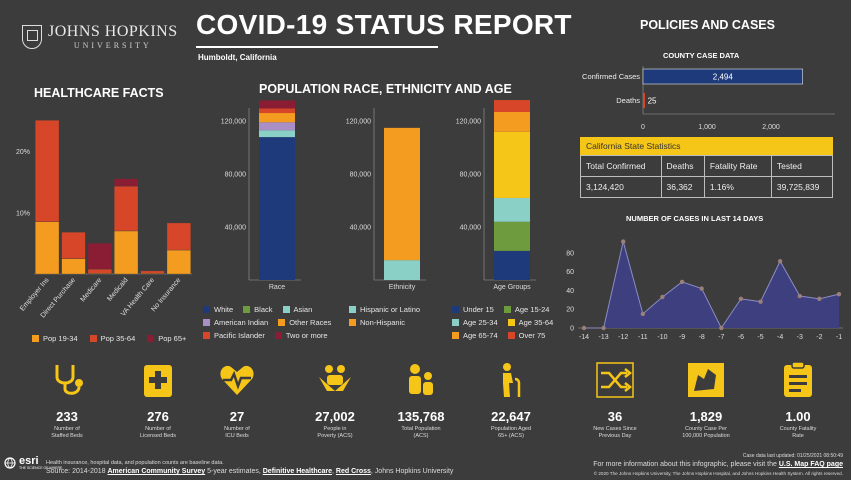  What do you see at coordinates (711, 284) in the screenshot?
I see `area-fill` at bounding box center [711, 284].